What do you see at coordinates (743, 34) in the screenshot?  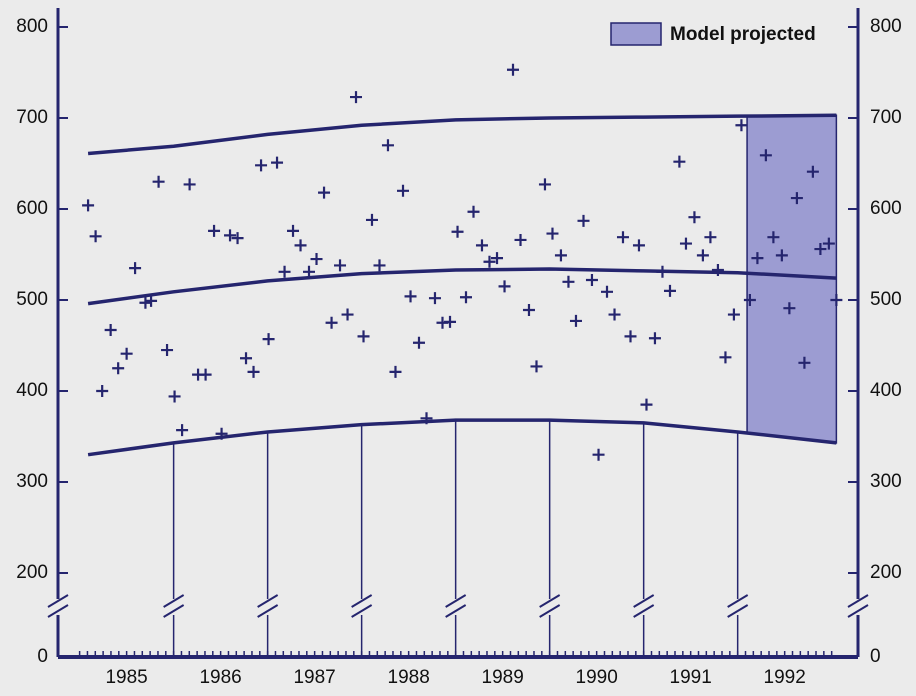 I see `legend-label: Model projected` at bounding box center [743, 34].